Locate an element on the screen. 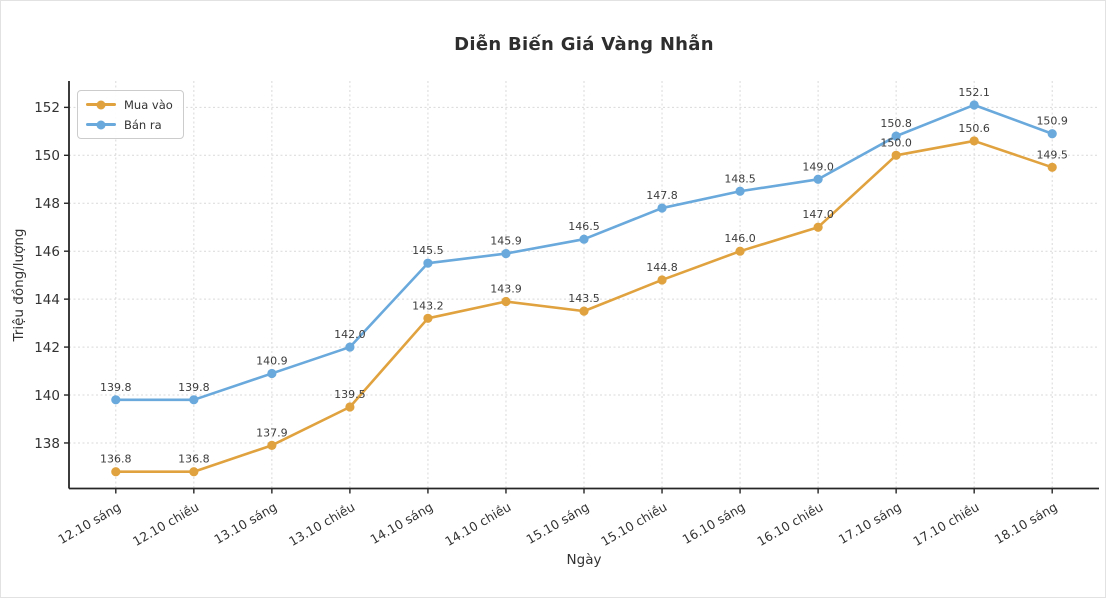 The image size is (1106, 598). data-point-label: 147.8 is located at coordinates (662, 195).